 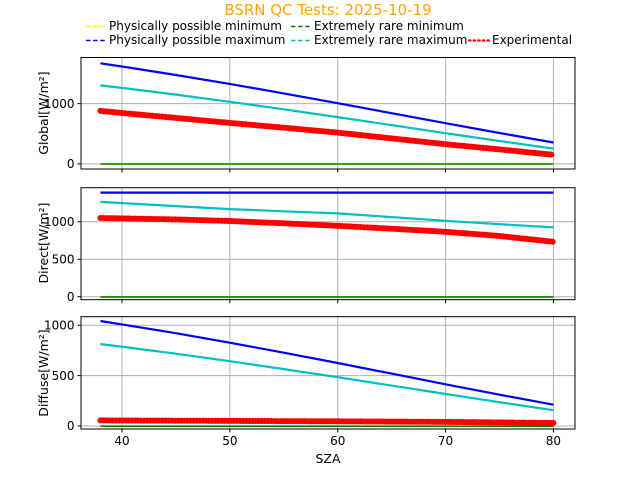 I want to click on legend-line-ermin-icon, so click(x=301, y=26).